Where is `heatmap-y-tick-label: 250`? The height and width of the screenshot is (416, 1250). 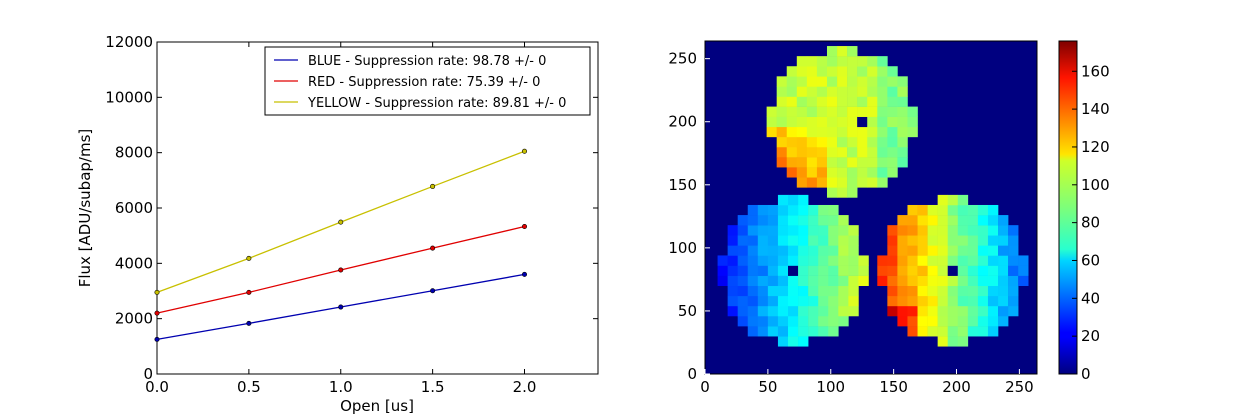 heatmap-y-tick-label: 250 is located at coordinates (682, 59).